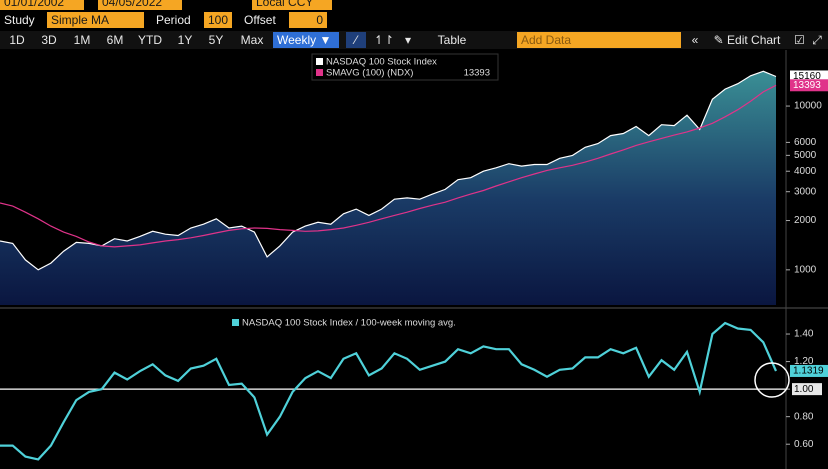  Describe the element at coordinates (185, 40) in the screenshot. I see `range-button: 1Y` at that location.